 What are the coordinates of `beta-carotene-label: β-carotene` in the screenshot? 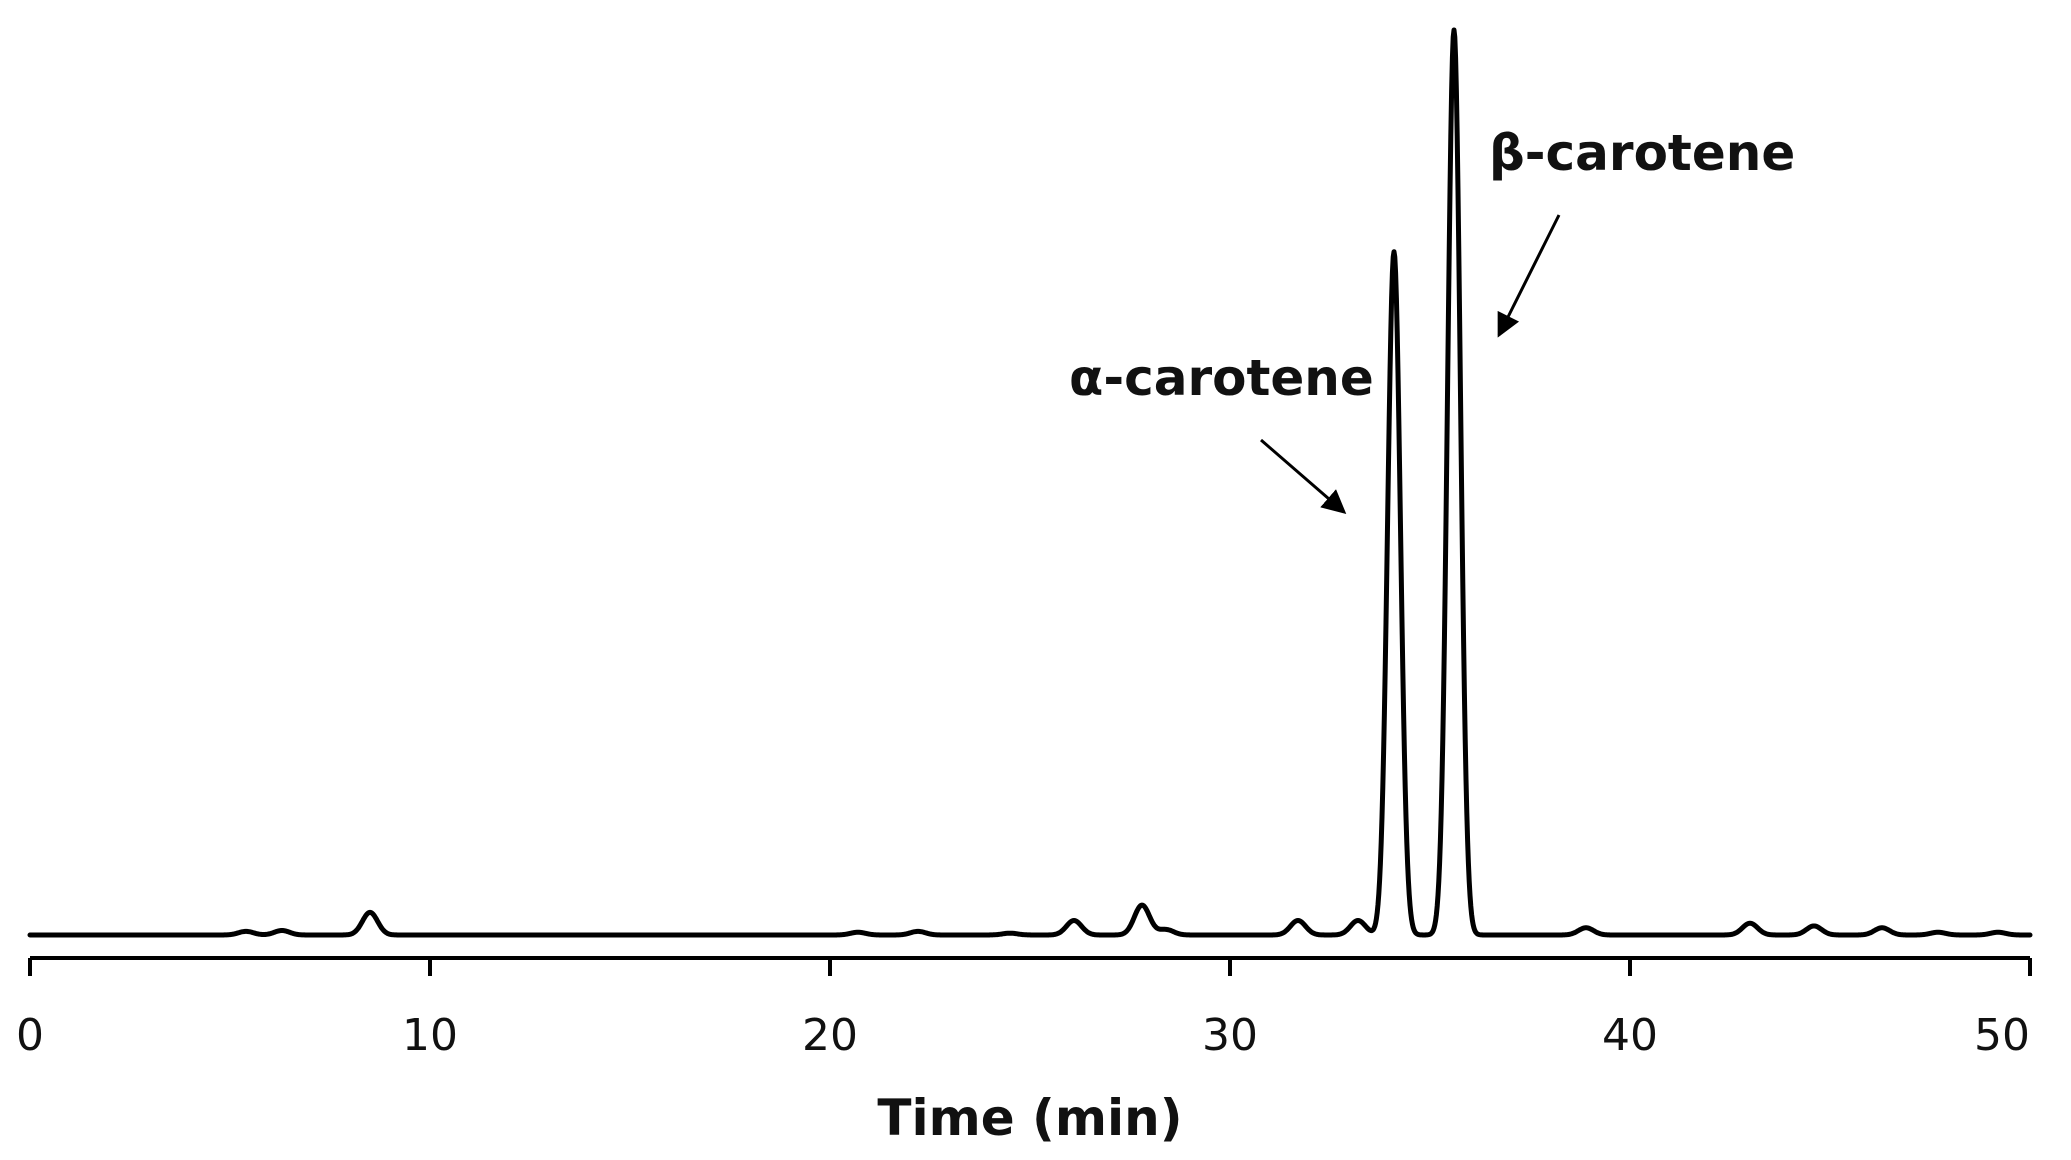 It's located at (1642, 153).